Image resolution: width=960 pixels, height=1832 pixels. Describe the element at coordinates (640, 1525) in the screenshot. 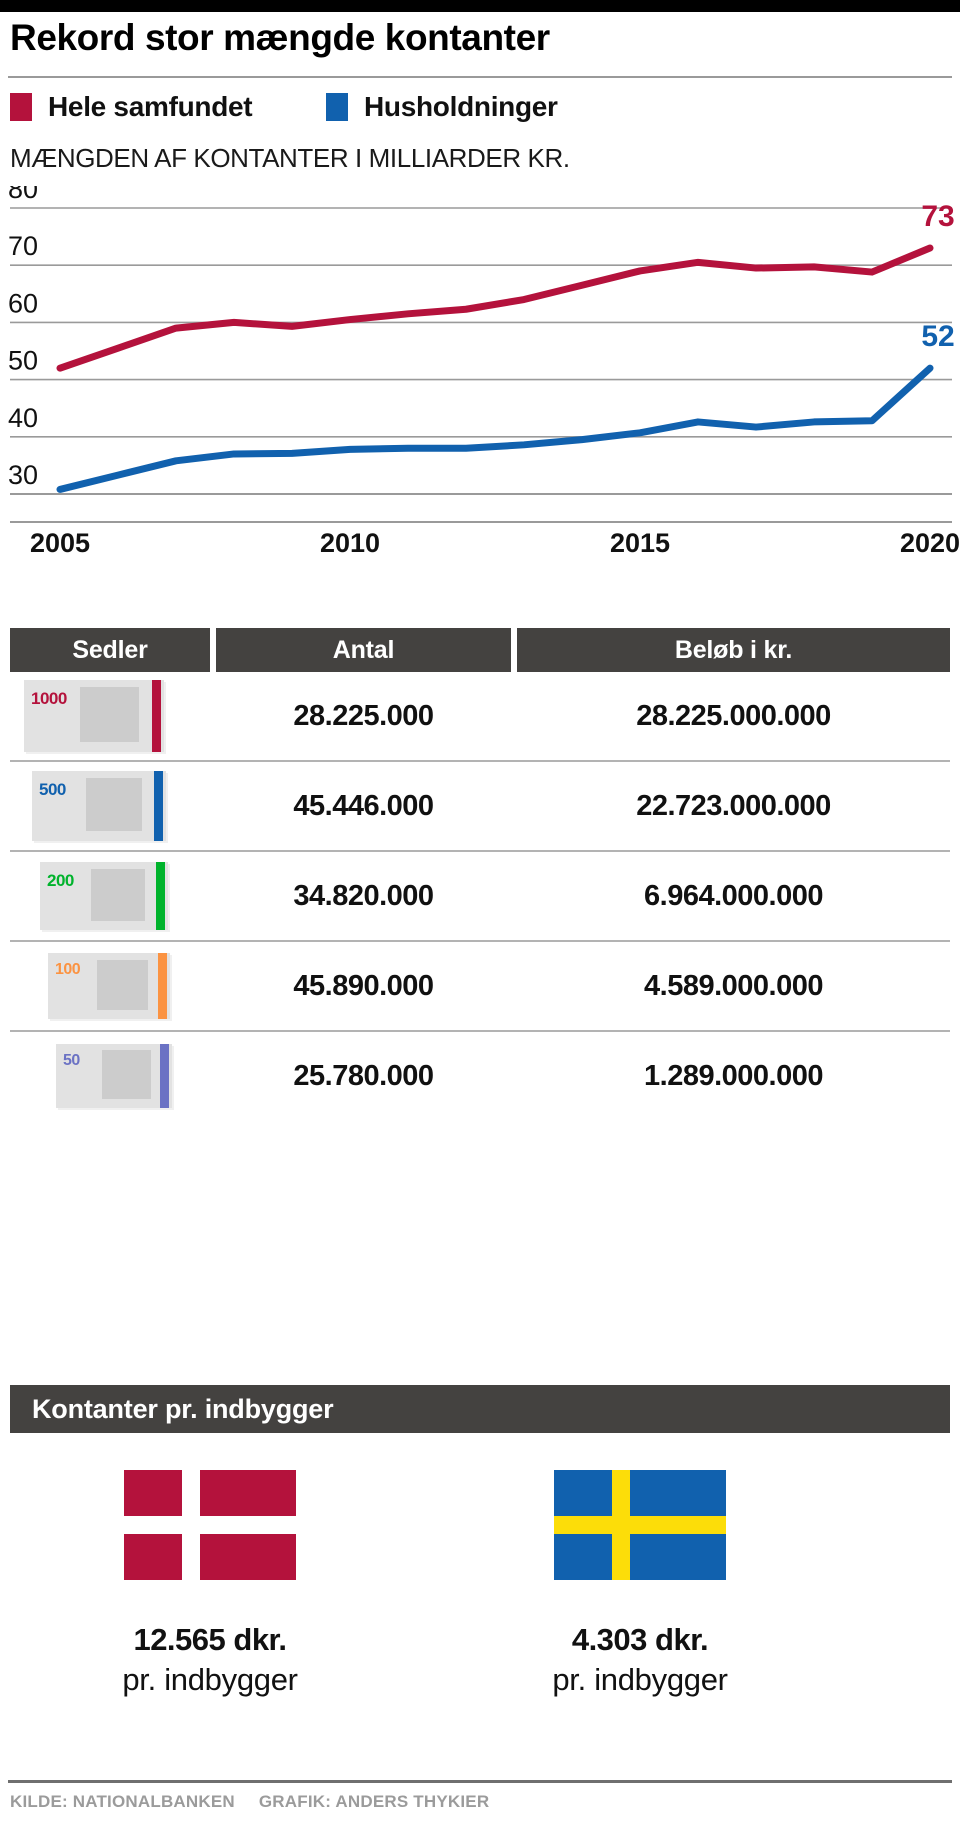

I see `sweden-flag-icon` at that location.